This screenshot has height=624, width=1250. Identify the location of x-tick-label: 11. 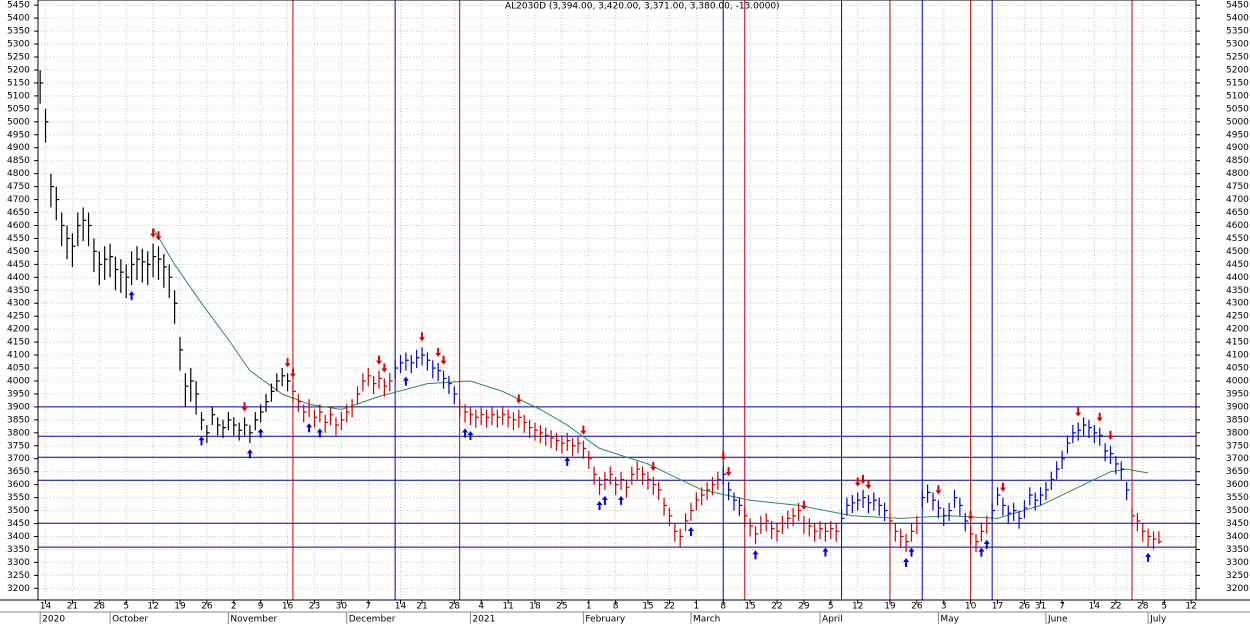
(507, 607).